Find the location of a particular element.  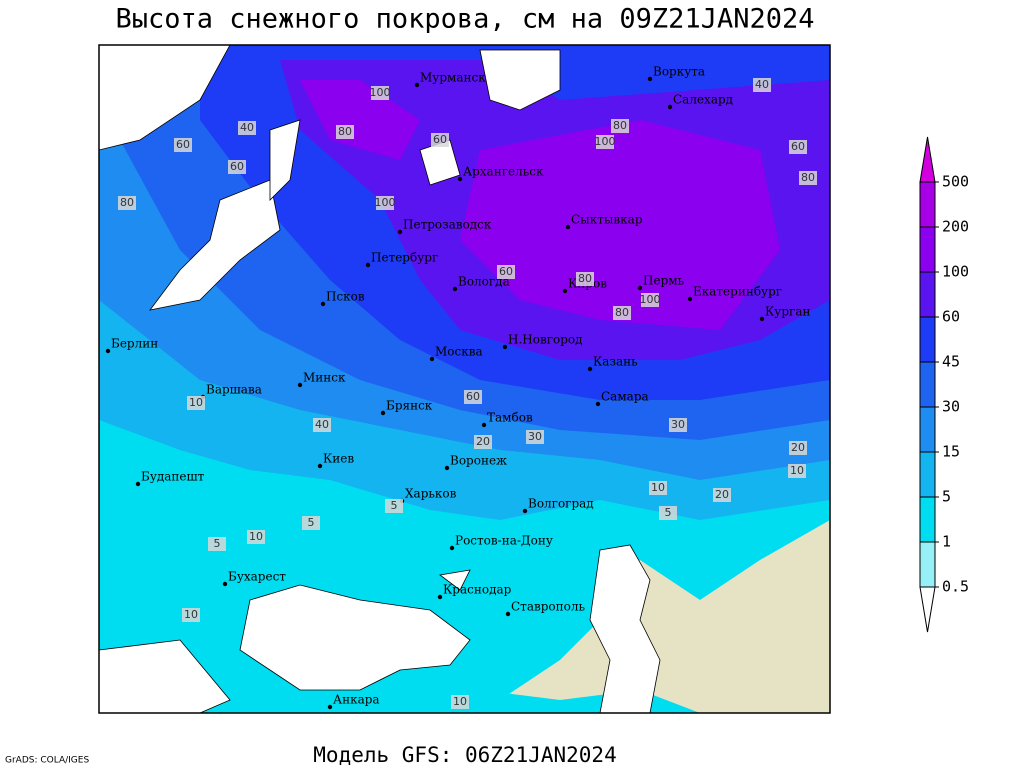

city-label: Петрозаводск is located at coordinates (447, 225).